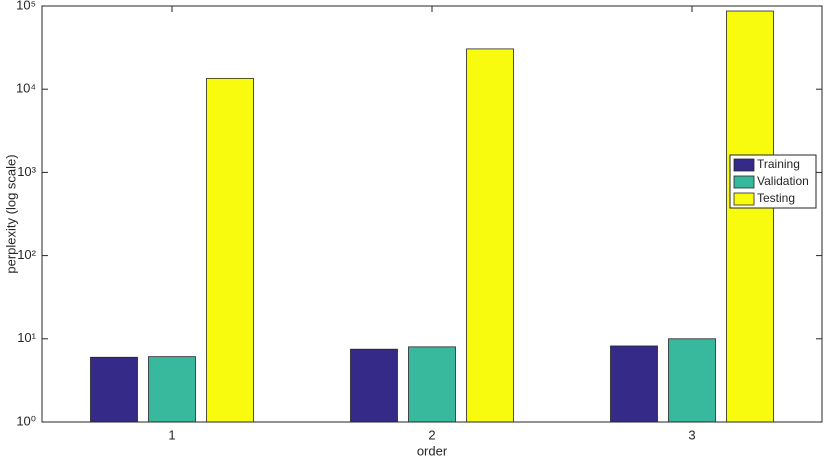  I want to click on x-tick-label: 3, so click(691, 434).